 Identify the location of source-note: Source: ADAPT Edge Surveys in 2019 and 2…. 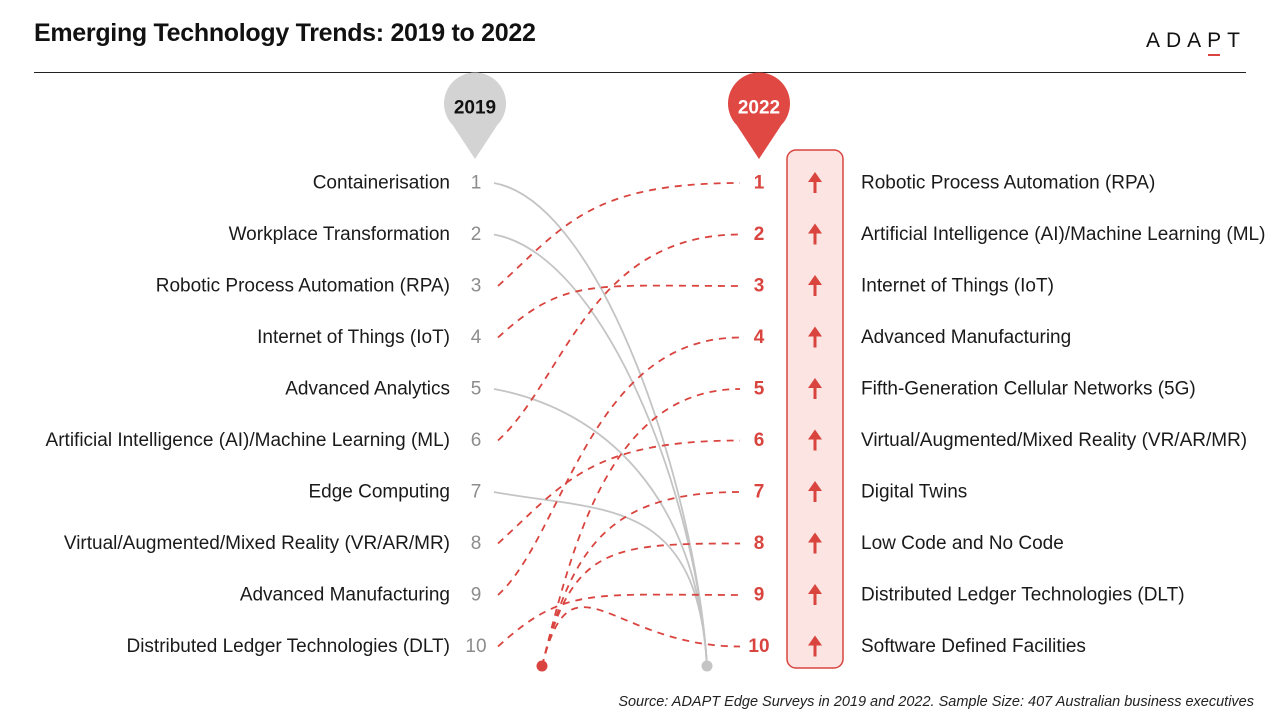
(936, 702).